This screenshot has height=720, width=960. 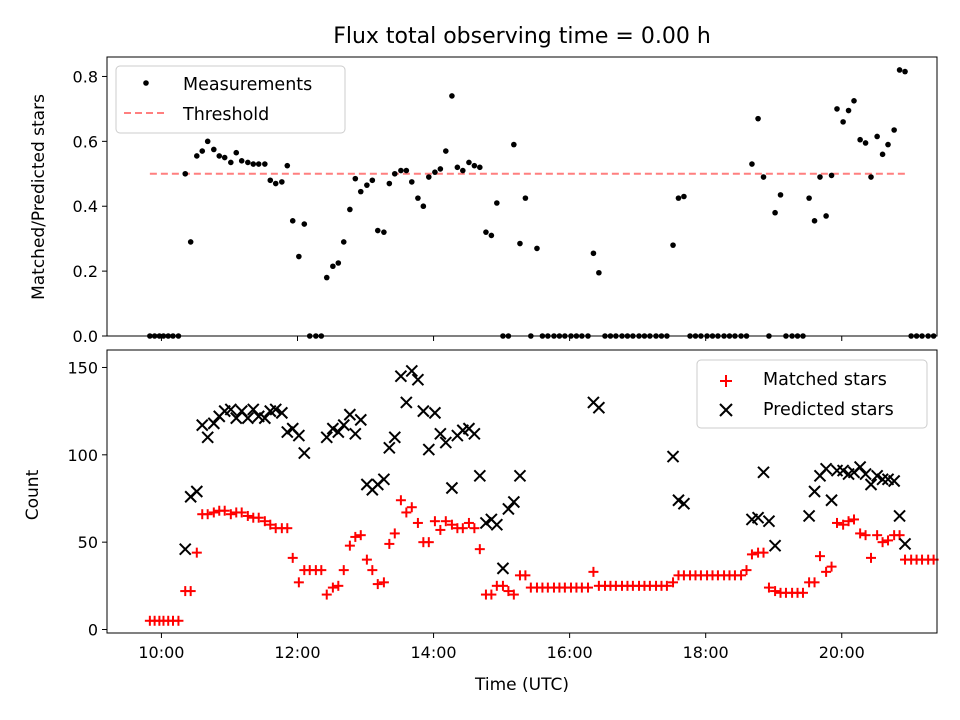 I want to click on y-tick-label: 150, so click(x=82, y=367).